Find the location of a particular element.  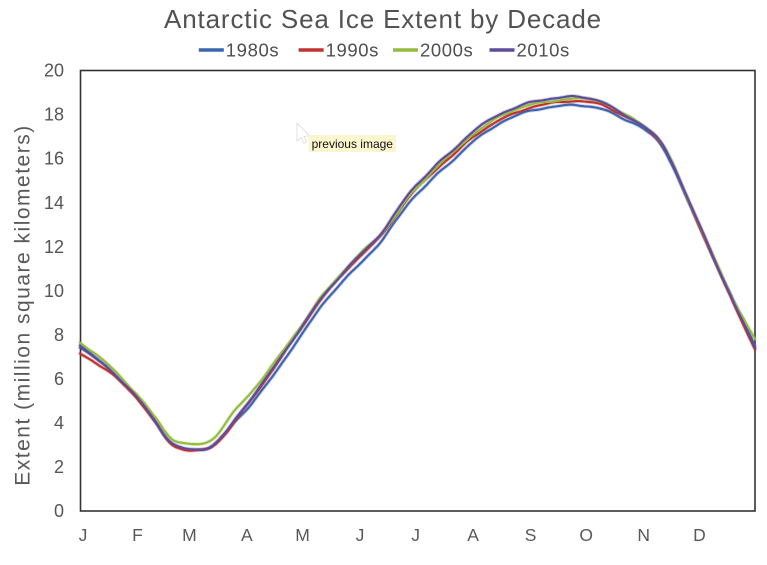

svg-text: 2010s is located at coordinates (543, 49).